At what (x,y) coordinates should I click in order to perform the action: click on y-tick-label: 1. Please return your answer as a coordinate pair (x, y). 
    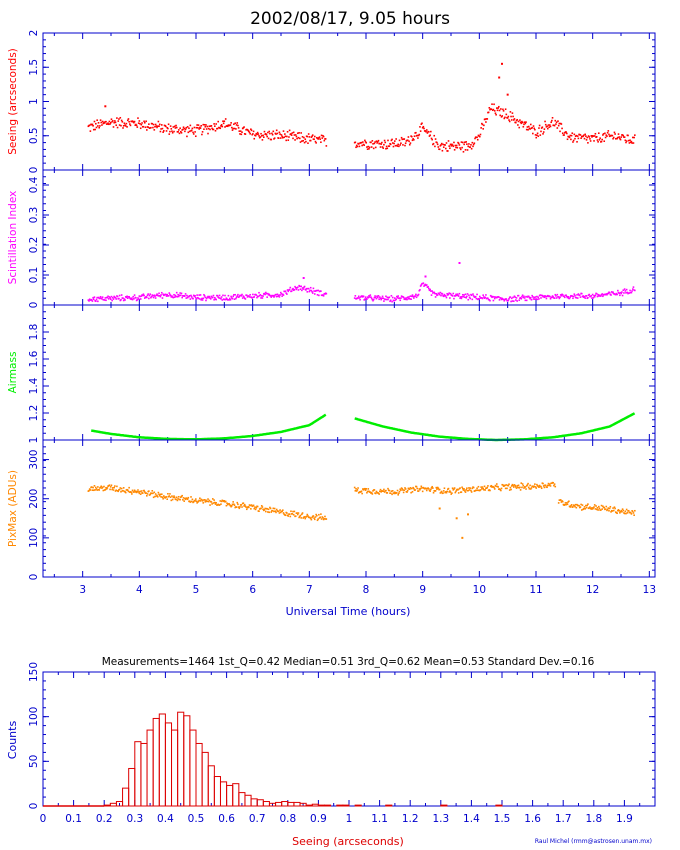
    Looking at the image, I should click on (34, 101).